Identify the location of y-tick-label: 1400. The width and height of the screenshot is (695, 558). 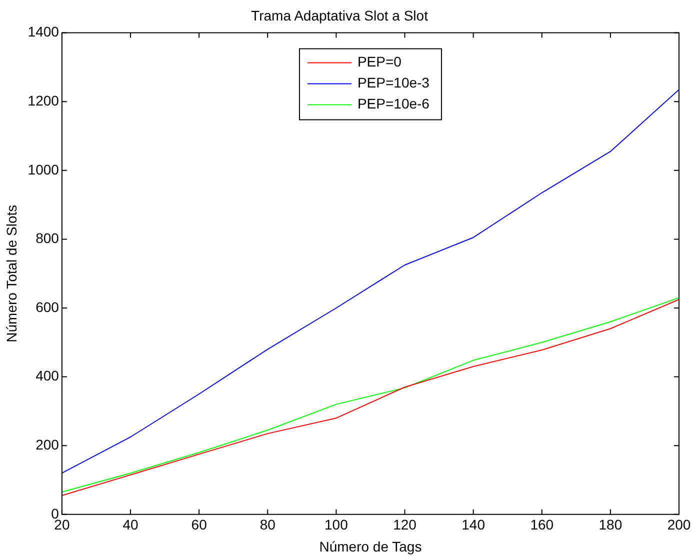
(44, 32).